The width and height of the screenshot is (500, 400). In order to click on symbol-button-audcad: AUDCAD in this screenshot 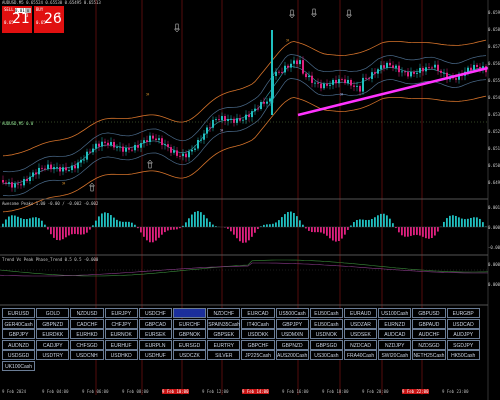, I will do `click(395, 334)`.